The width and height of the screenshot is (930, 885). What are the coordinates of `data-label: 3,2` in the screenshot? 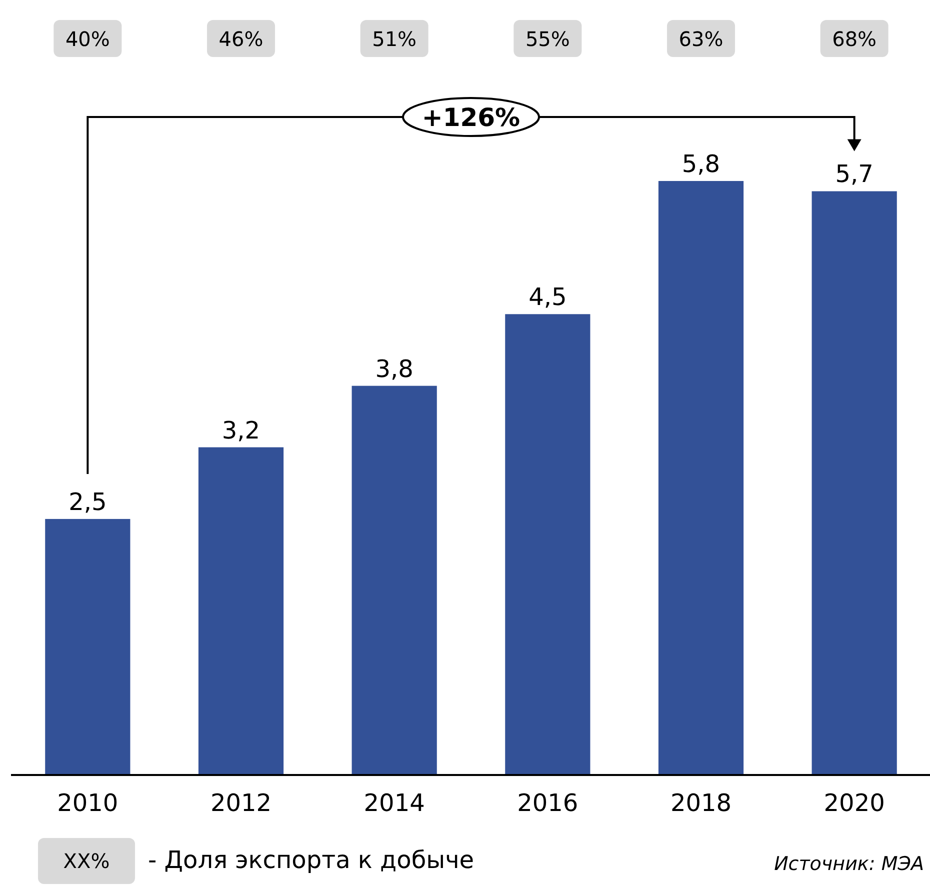 It's located at (241, 430).